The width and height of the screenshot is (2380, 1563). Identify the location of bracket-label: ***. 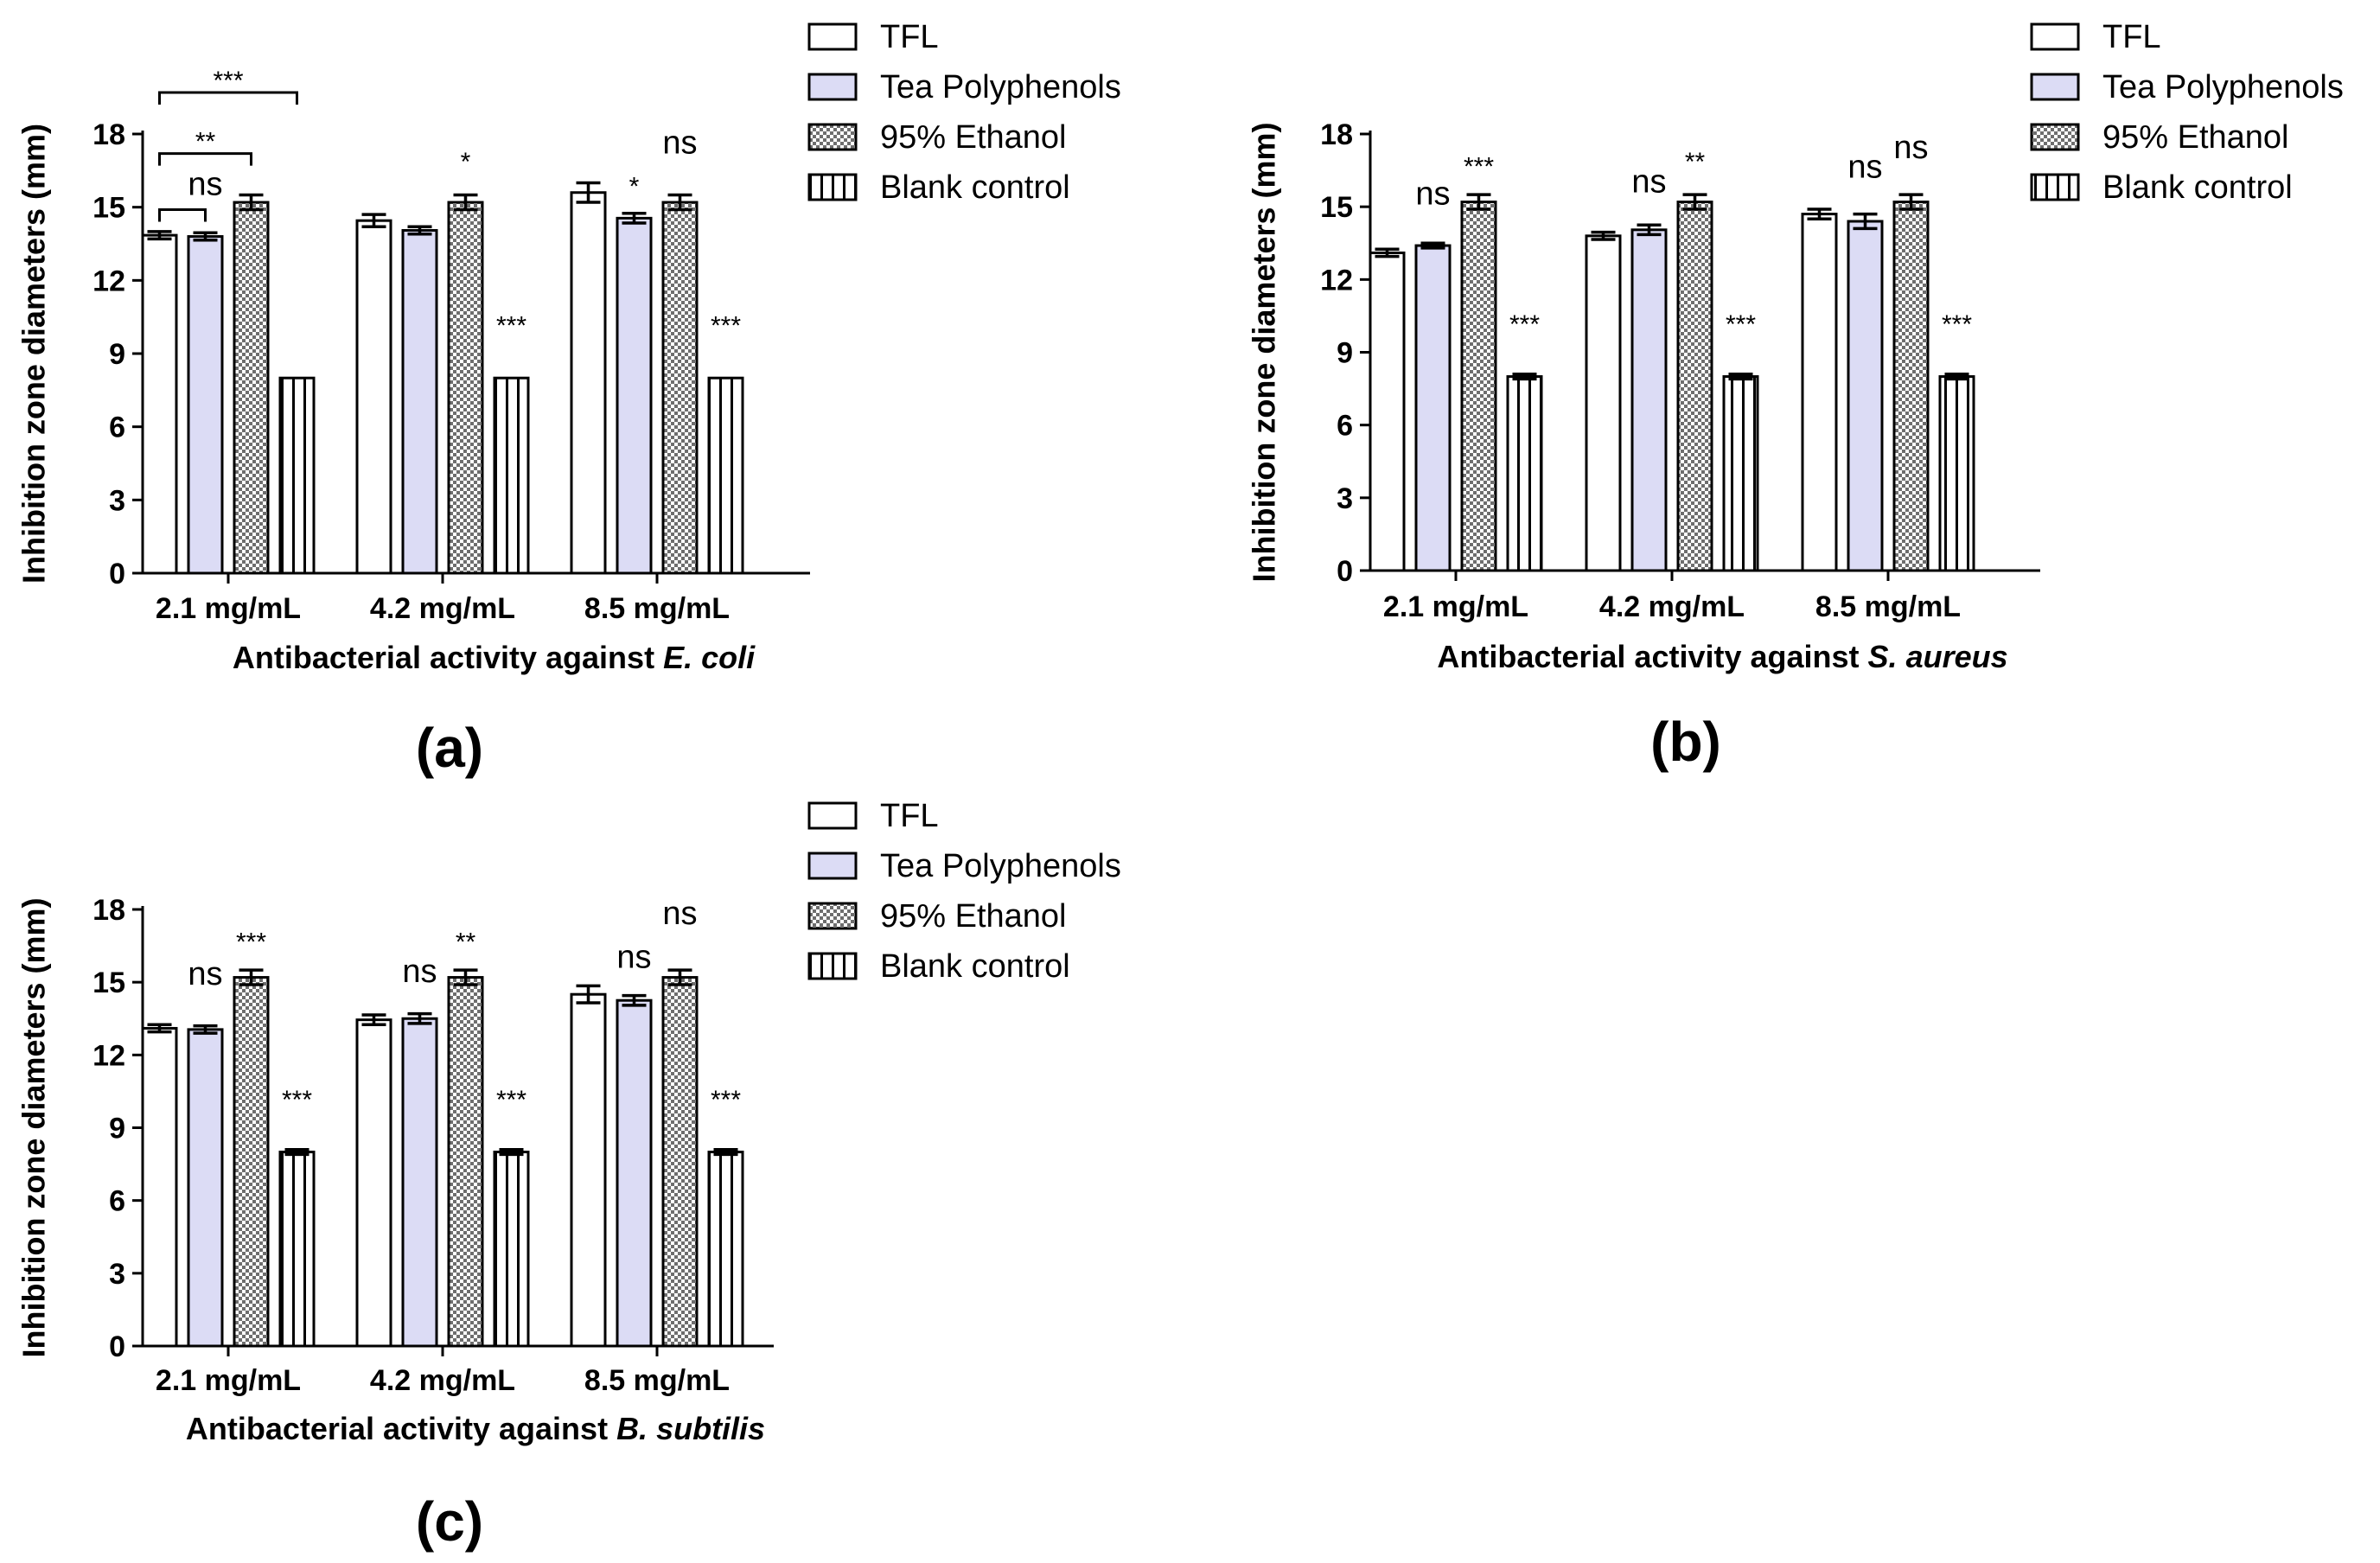
(228, 81).